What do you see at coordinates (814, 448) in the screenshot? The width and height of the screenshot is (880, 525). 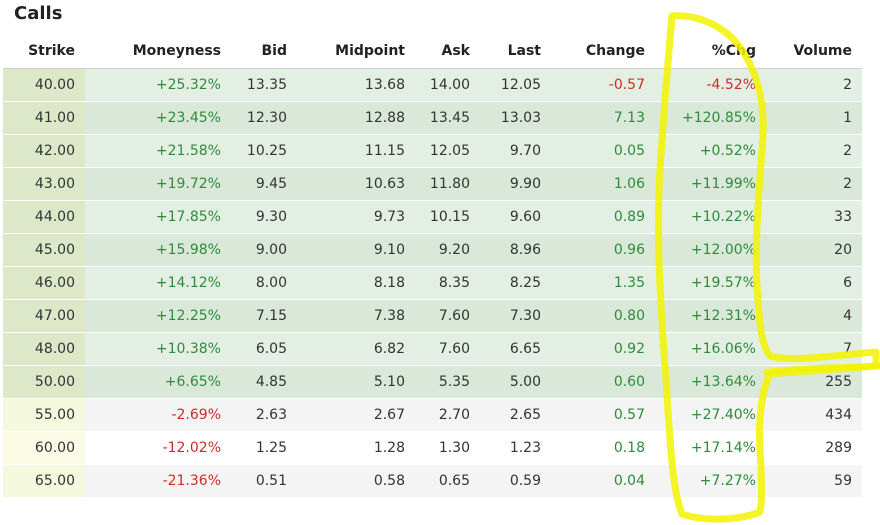 I see `volume-cell: 289` at bounding box center [814, 448].